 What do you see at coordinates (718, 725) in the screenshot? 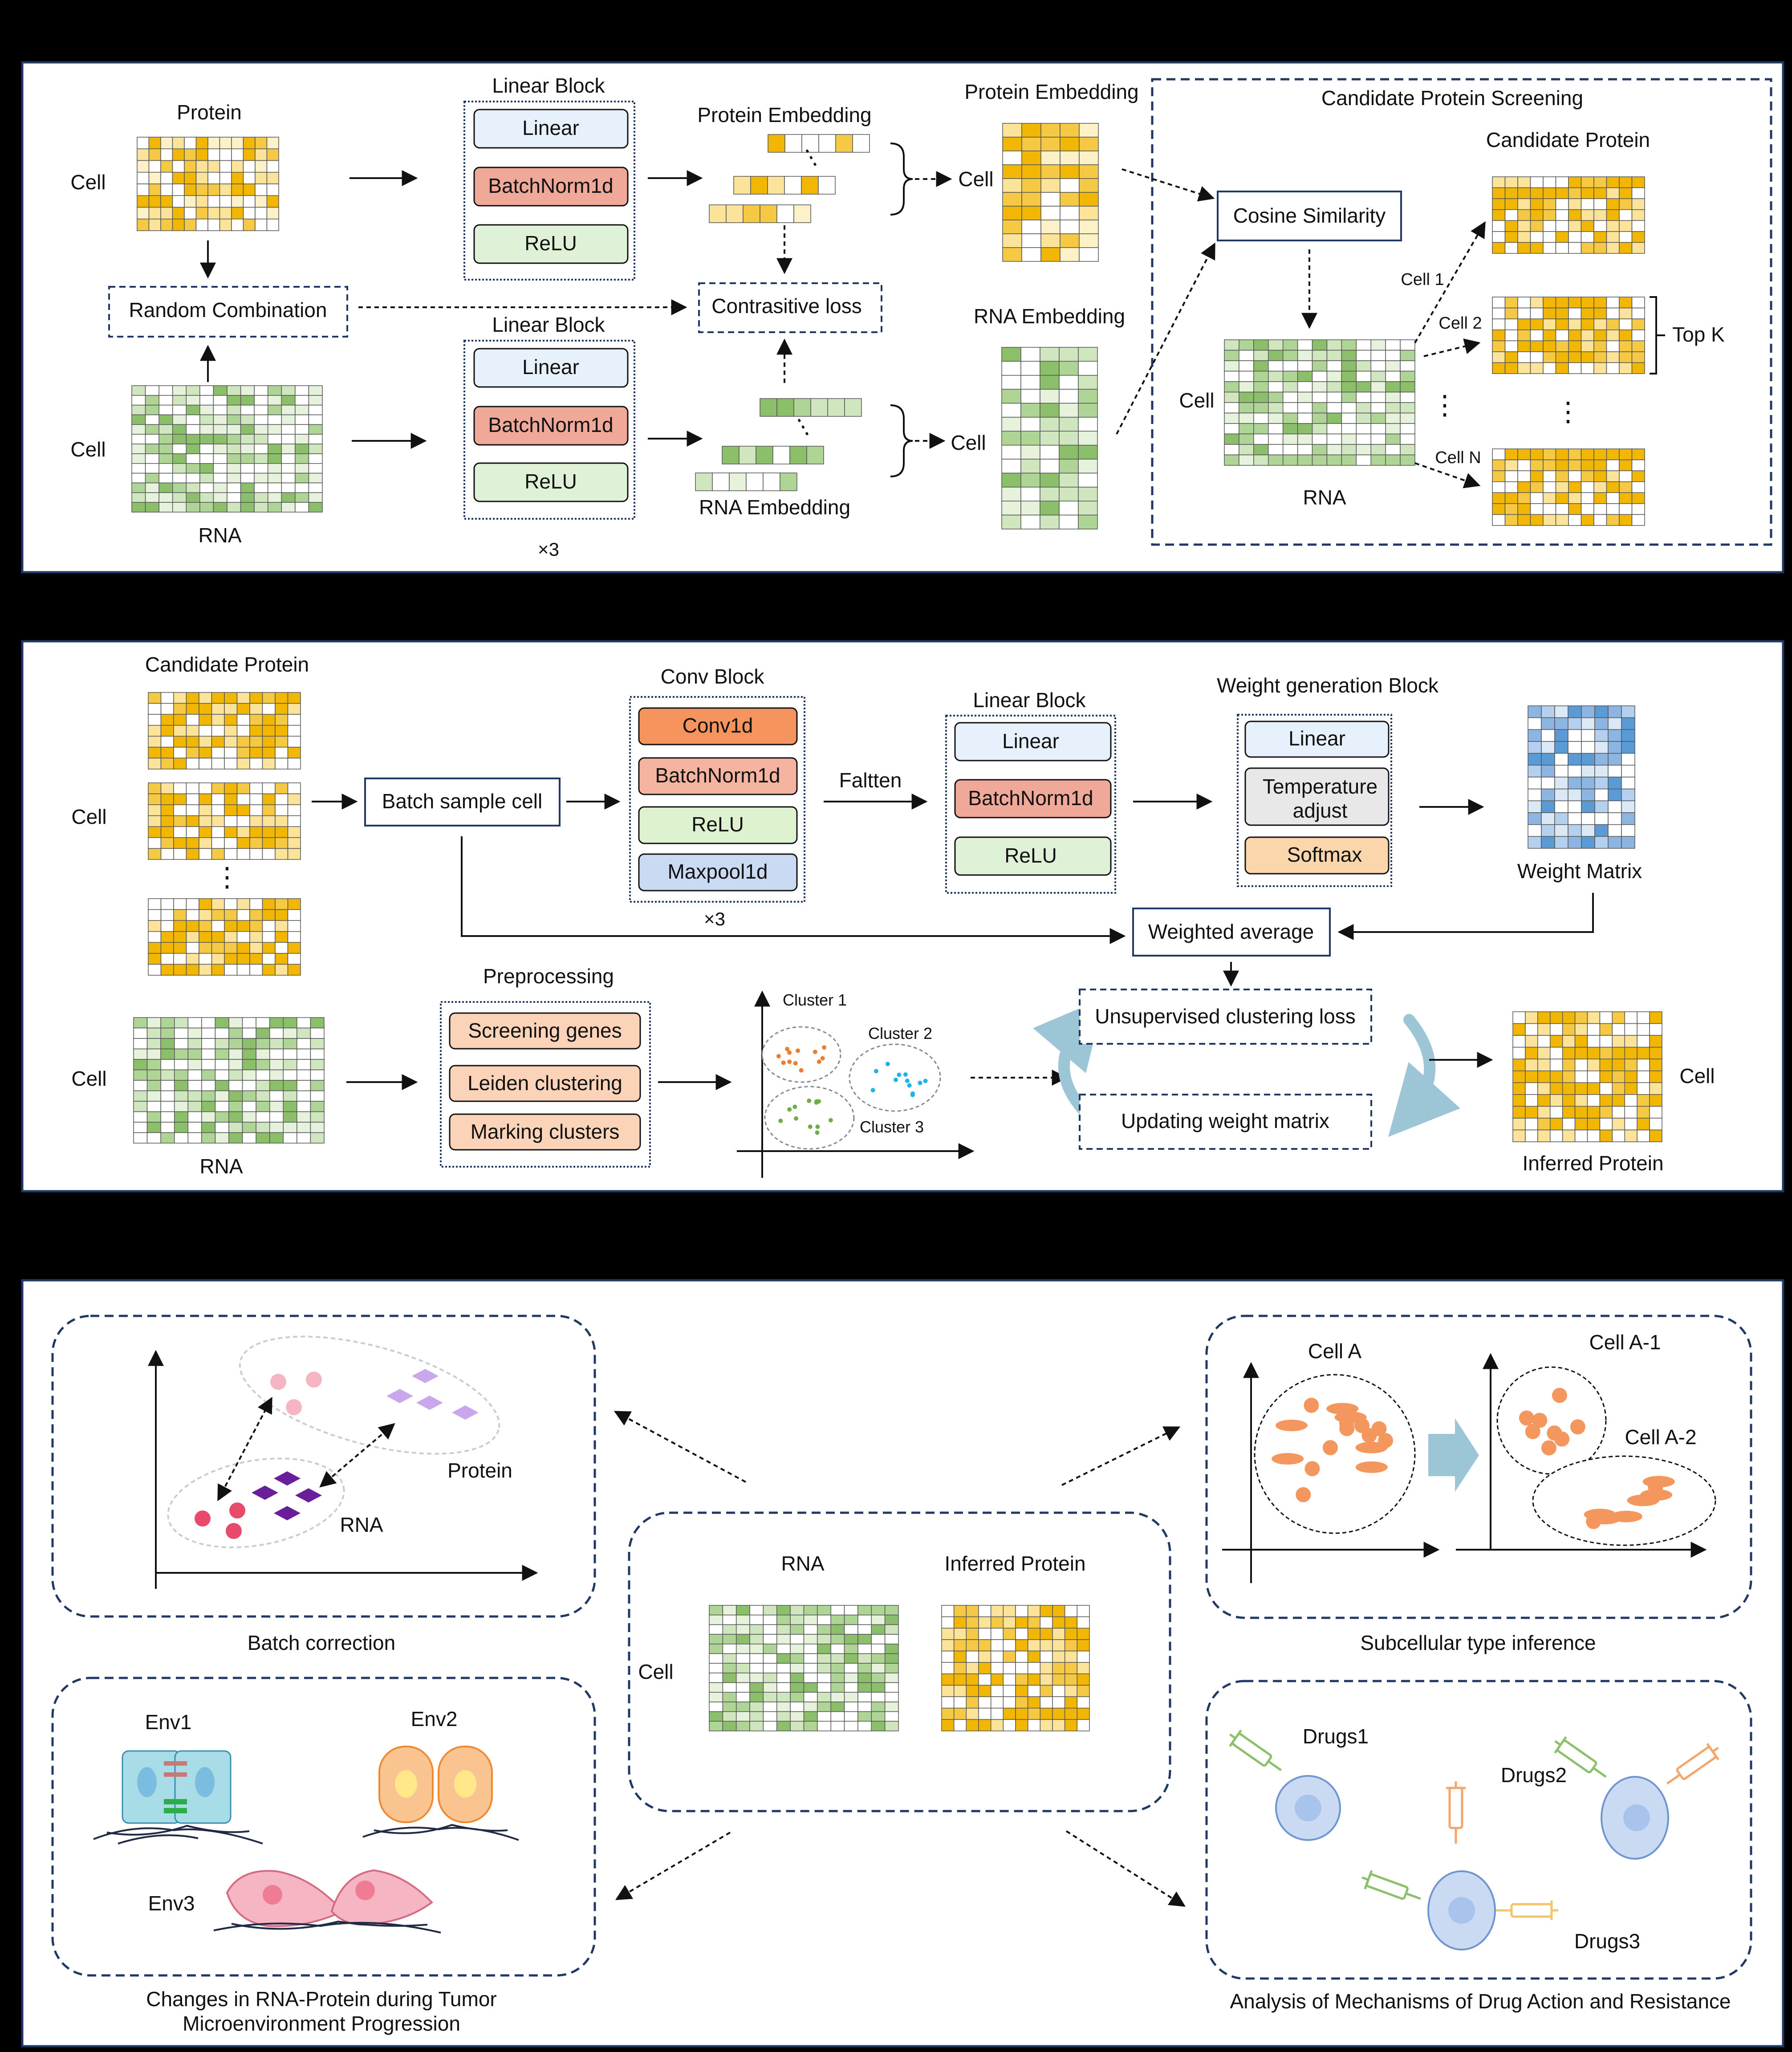
I see `conv1d-label: Conv1d` at bounding box center [718, 725].